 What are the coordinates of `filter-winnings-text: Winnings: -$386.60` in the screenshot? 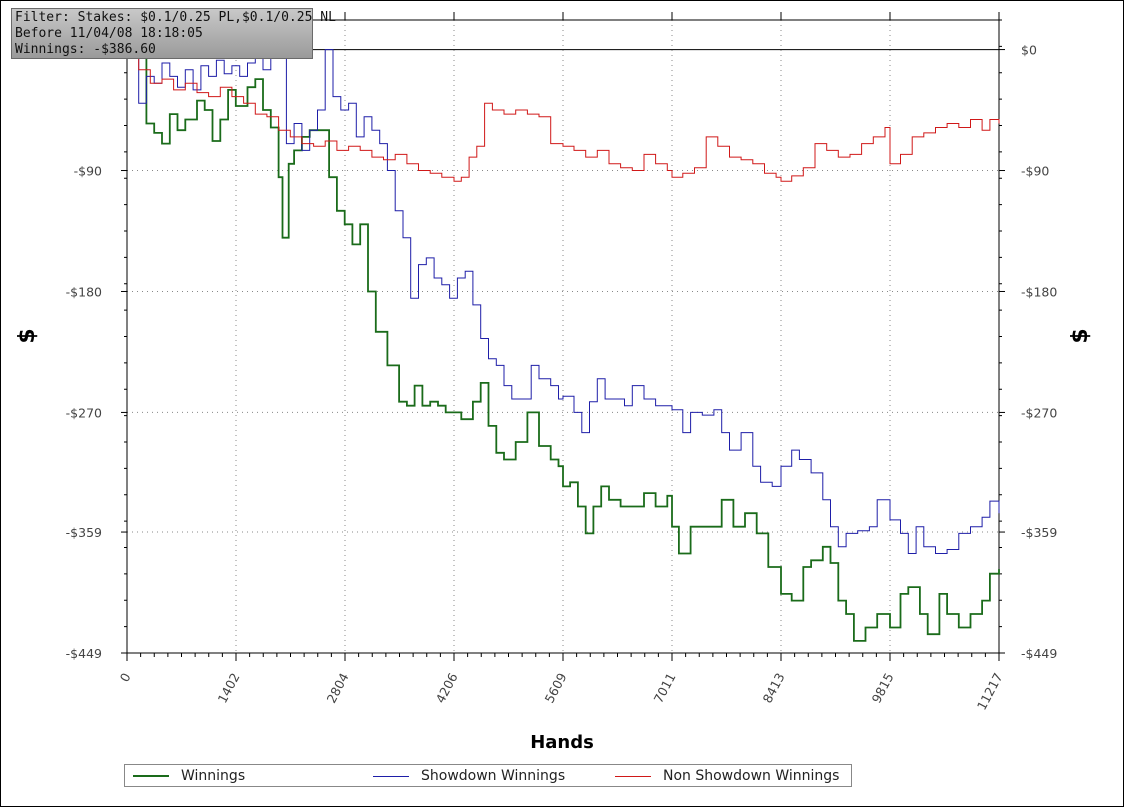 It's located at (85, 49).